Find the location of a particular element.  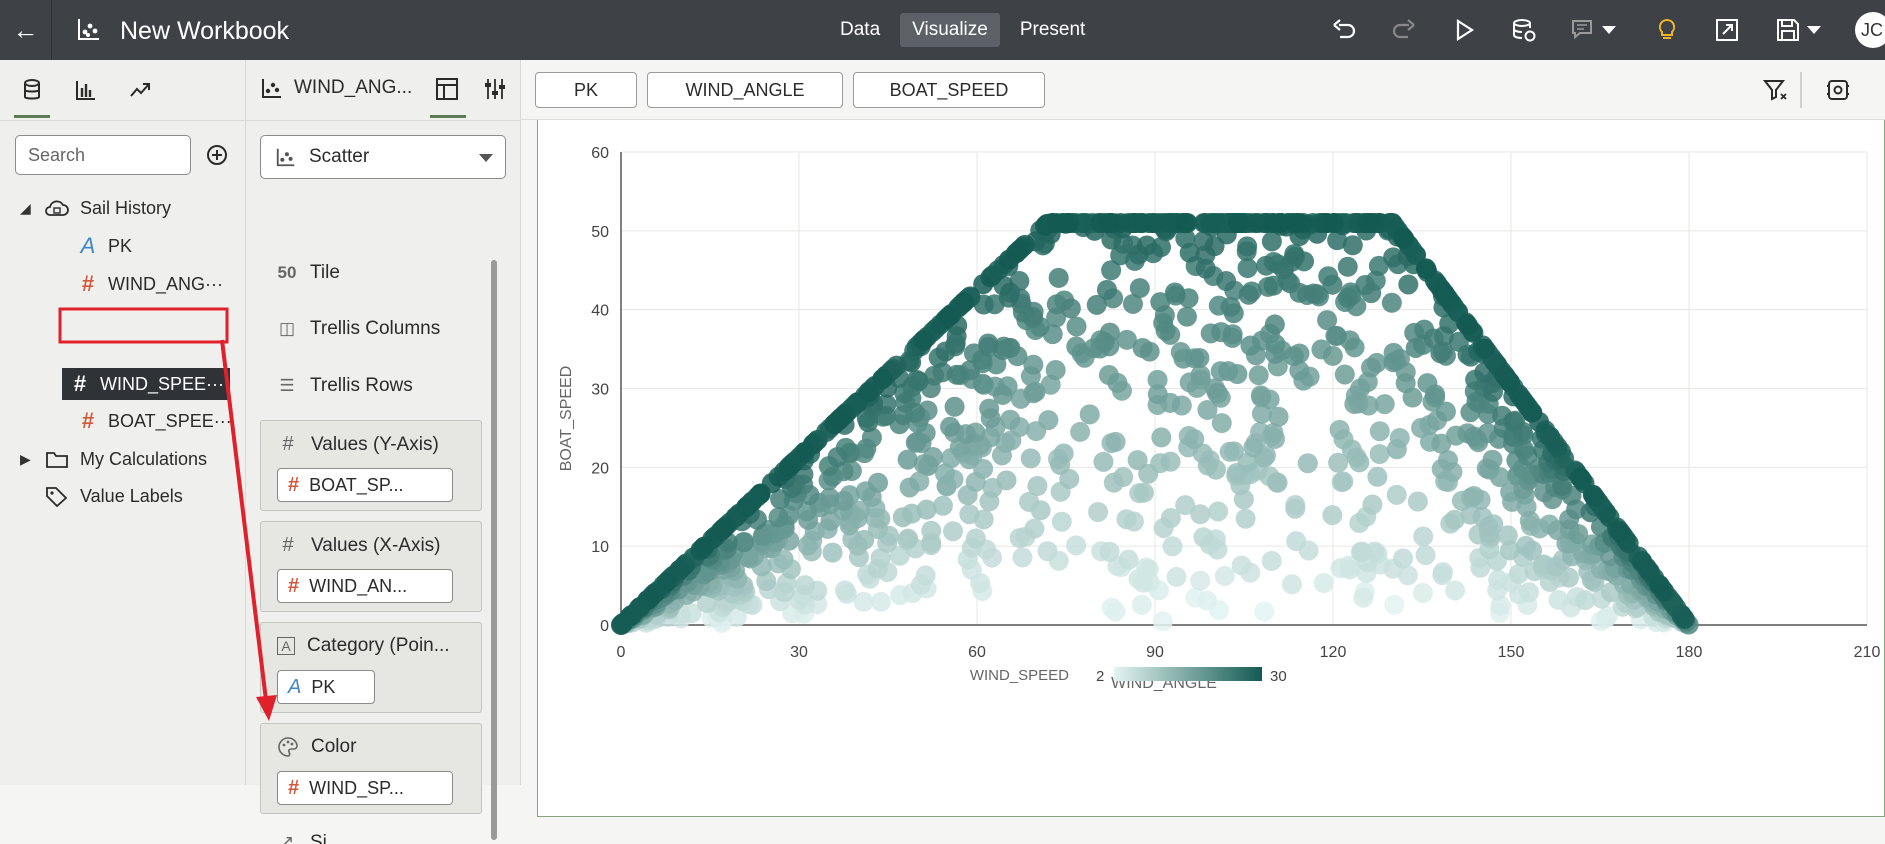

properties-sliders-icon is located at coordinates (495, 89).